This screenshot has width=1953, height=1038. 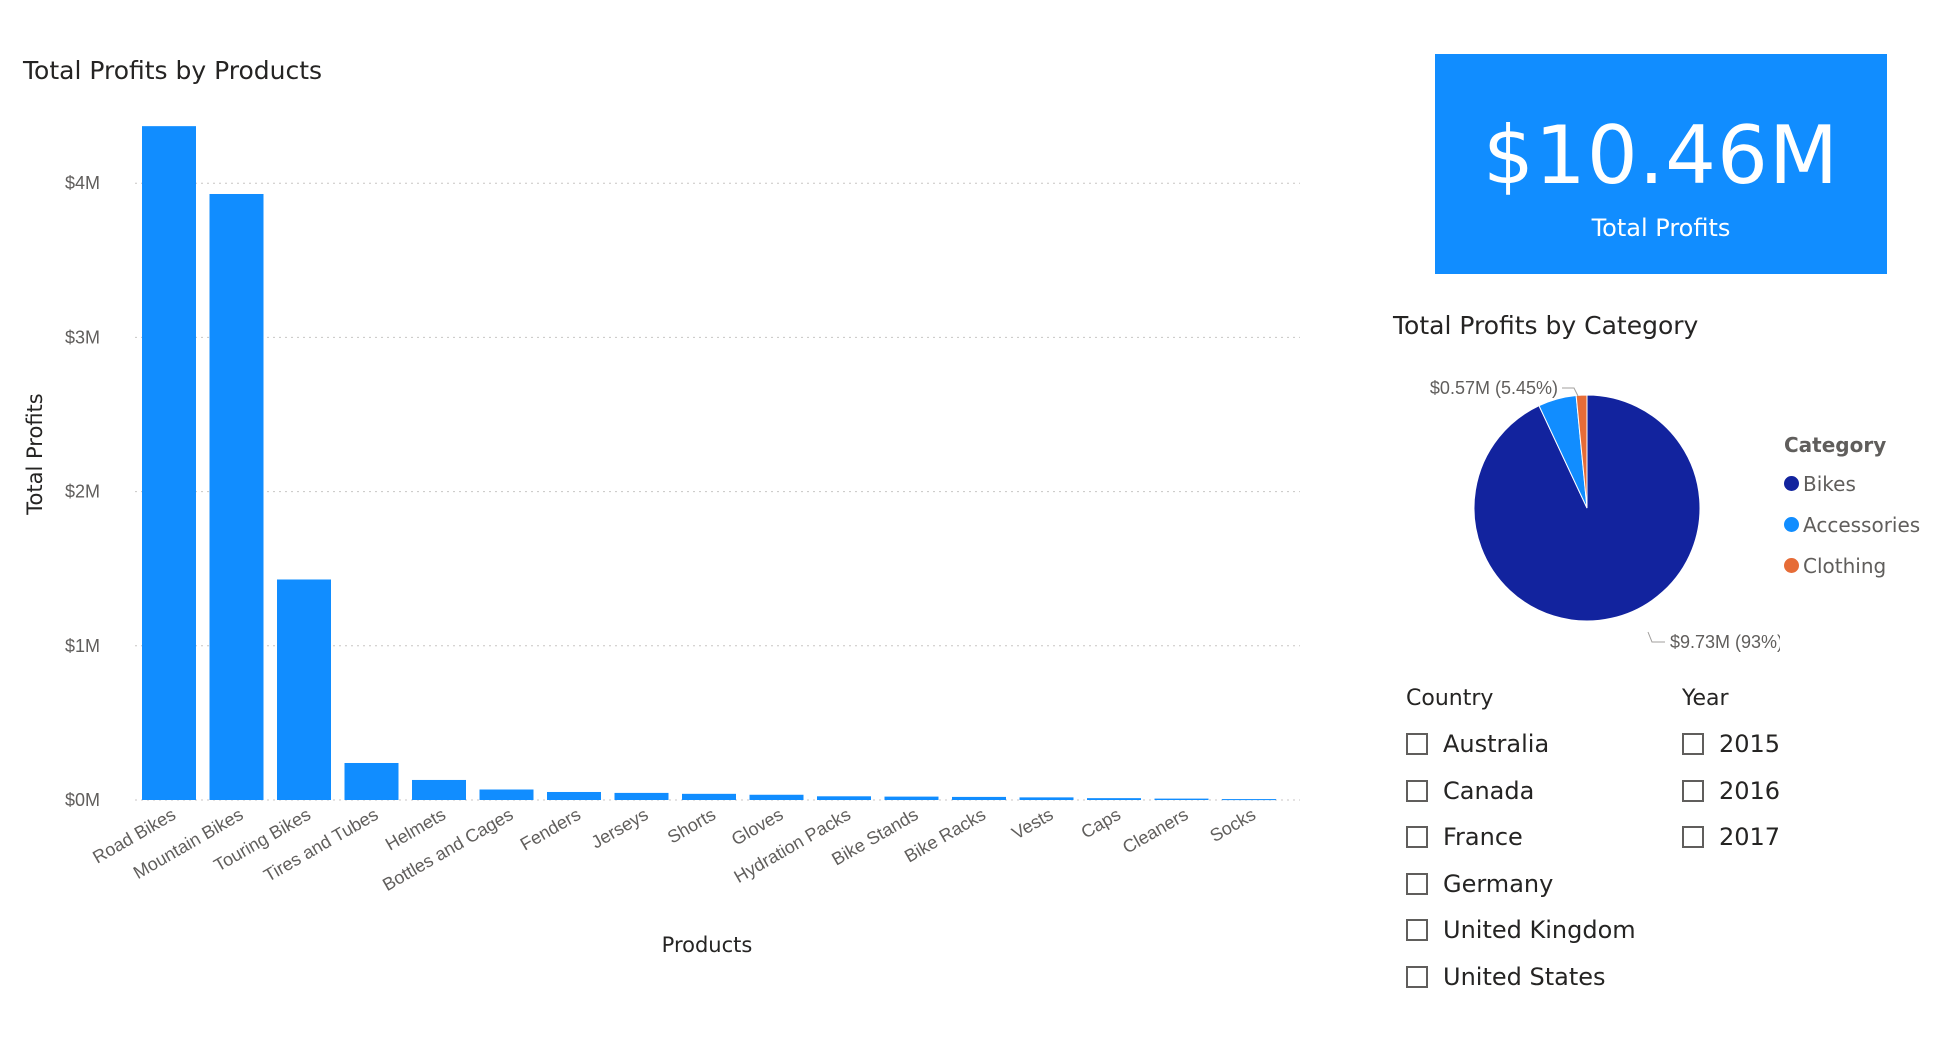 I want to click on country-option: Germany, so click(x=1521, y=884).